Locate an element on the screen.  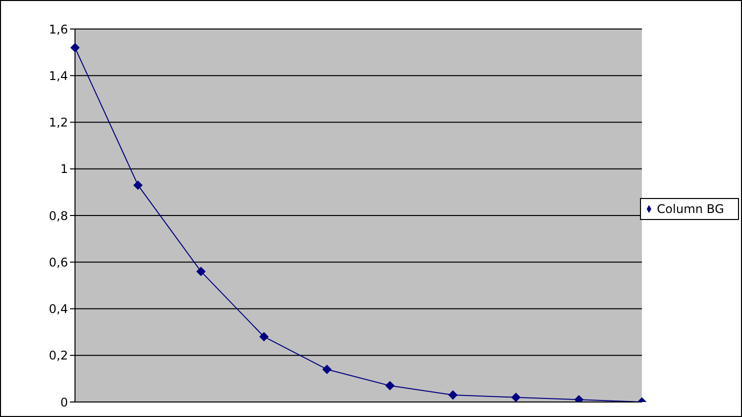
y-tick-label: 0,8 is located at coordinates (58, 215).